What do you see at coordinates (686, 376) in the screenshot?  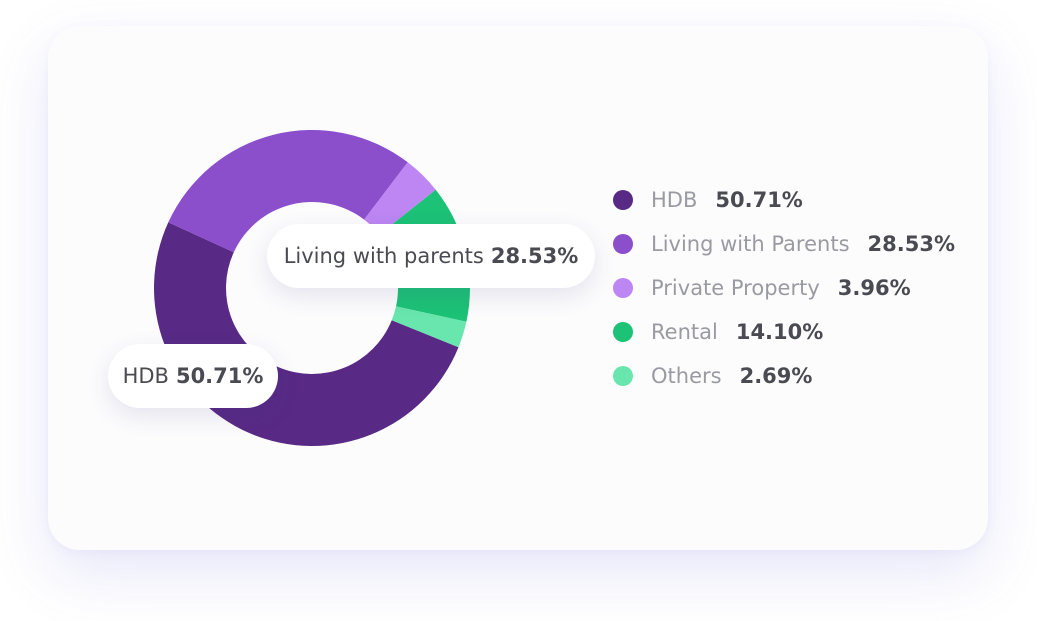 I see `legend-label-others: Others` at bounding box center [686, 376].